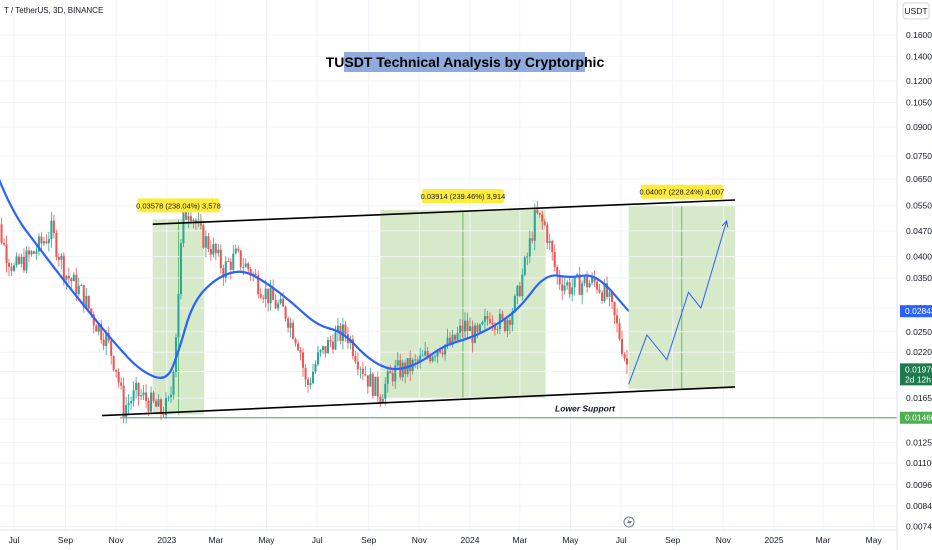 This screenshot has width=932, height=550. What do you see at coordinates (464, 62) in the screenshot?
I see `title-background` at bounding box center [464, 62].